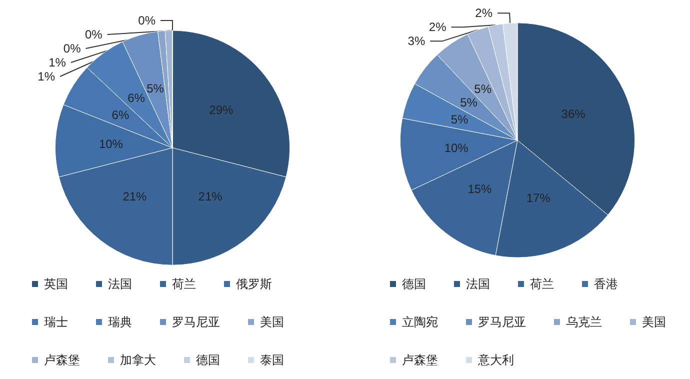  Describe the element at coordinates (56, 284) in the screenshot. I see `legend-label: 英国` at that location.